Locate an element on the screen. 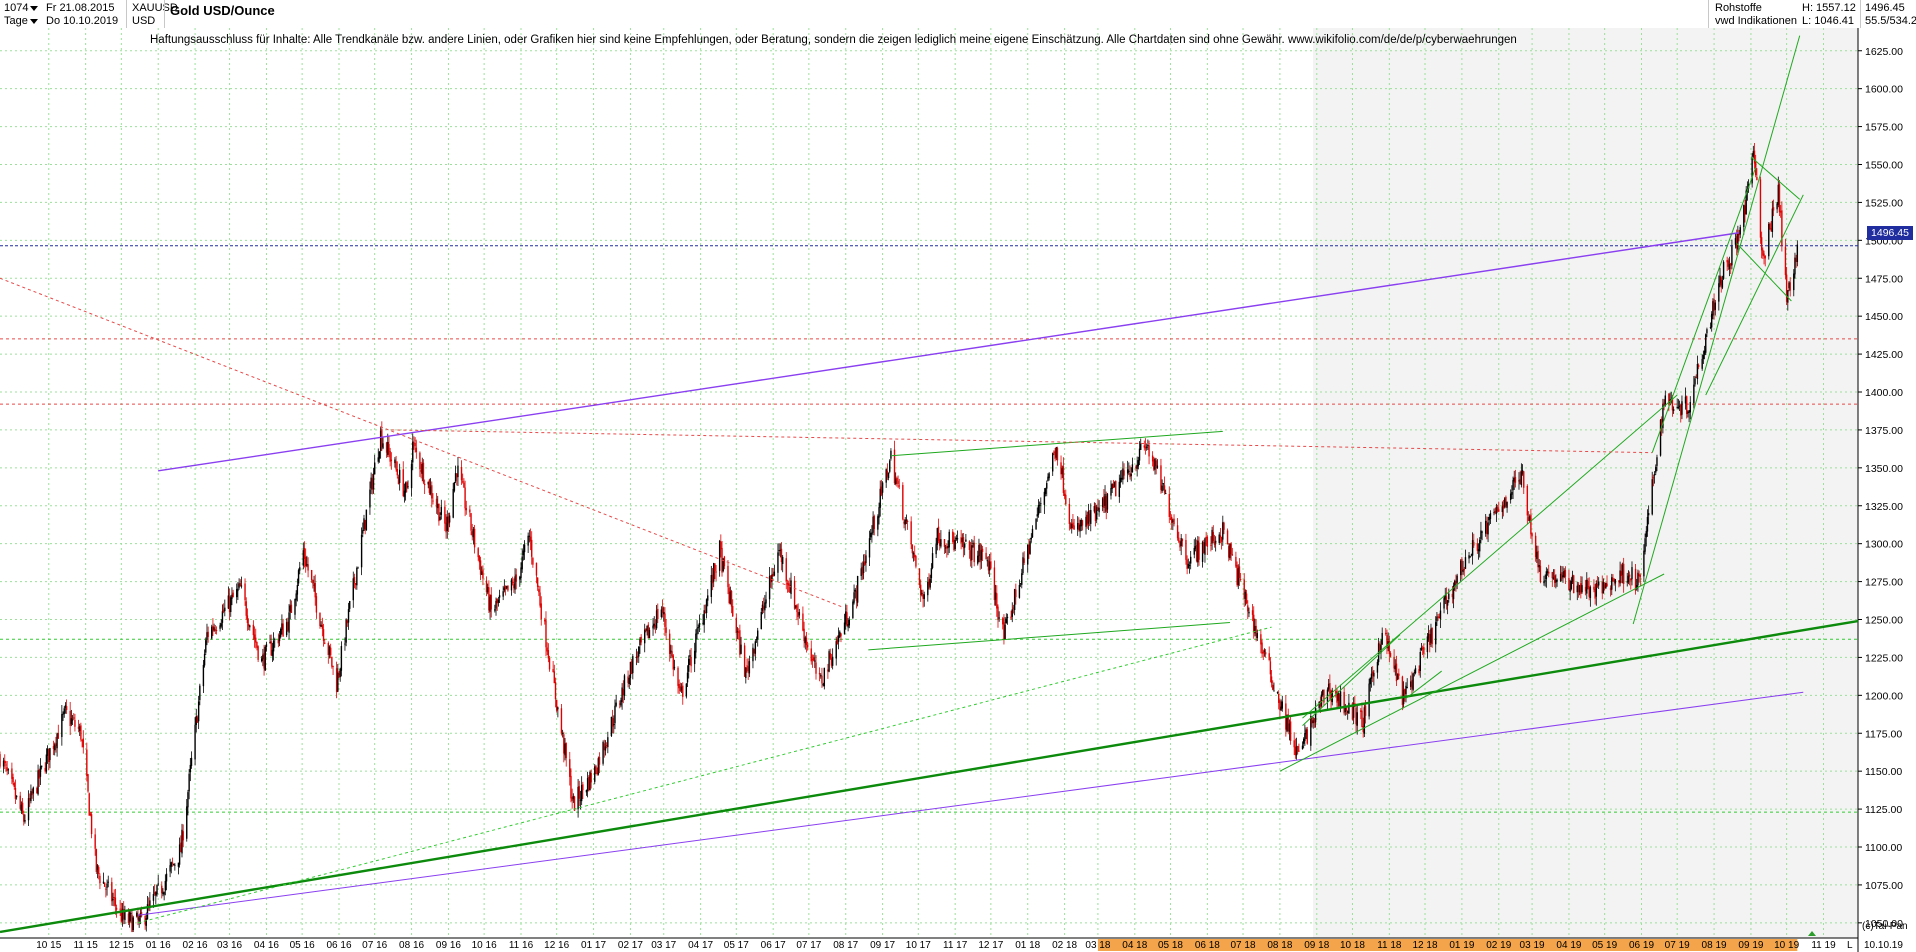 The width and height of the screenshot is (1916, 952). category: Rohstoffe is located at coordinates (1738, 8).